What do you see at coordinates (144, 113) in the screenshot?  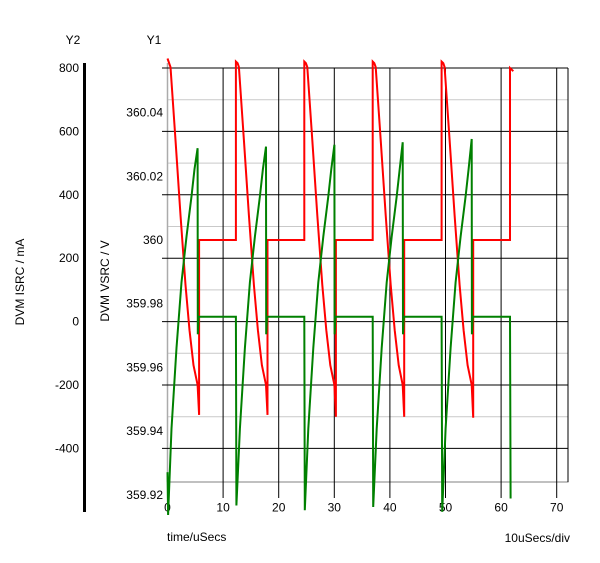 I see `y1-tick-label: 360.04` at bounding box center [144, 113].